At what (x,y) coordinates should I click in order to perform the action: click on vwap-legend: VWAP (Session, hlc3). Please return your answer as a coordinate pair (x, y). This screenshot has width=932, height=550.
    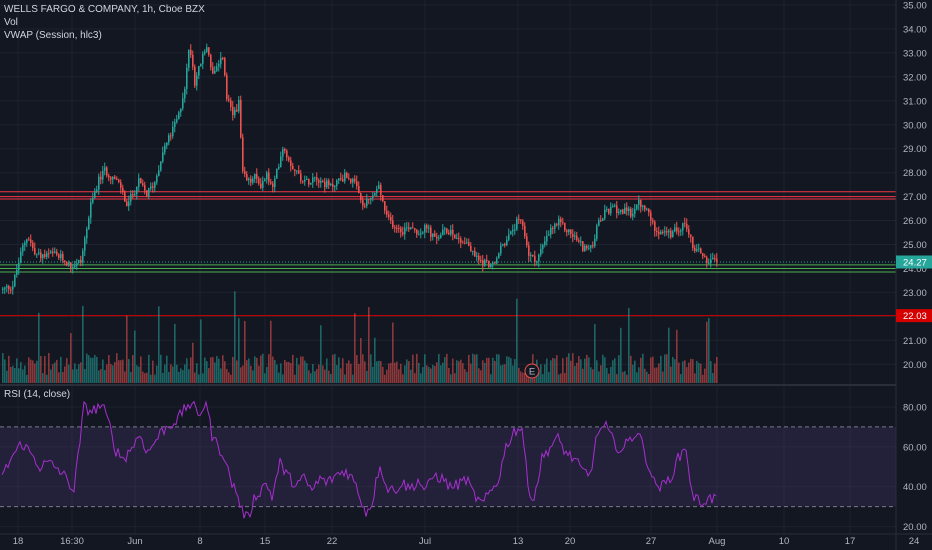
    Looking at the image, I should click on (53, 35).